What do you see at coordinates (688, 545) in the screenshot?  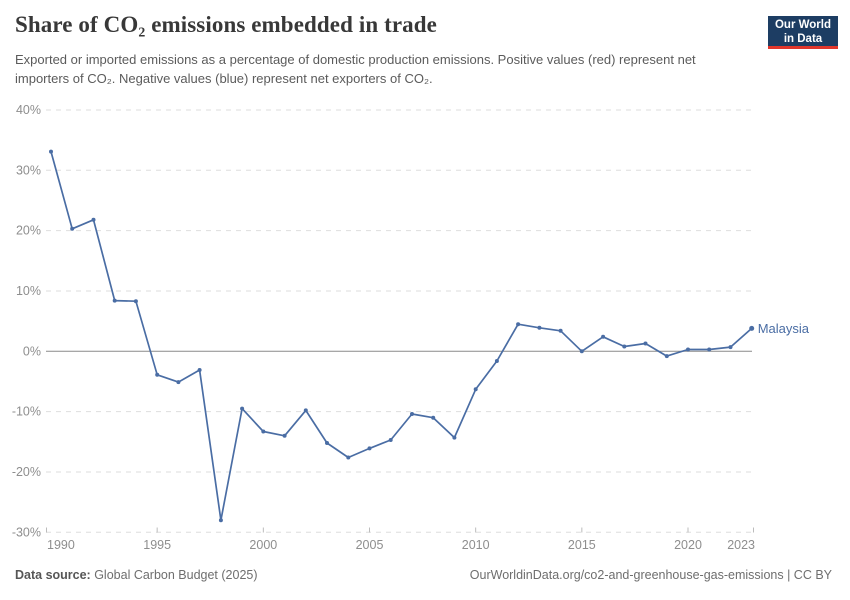 I see `x-axis-tick-label: 2020` at bounding box center [688, 545].